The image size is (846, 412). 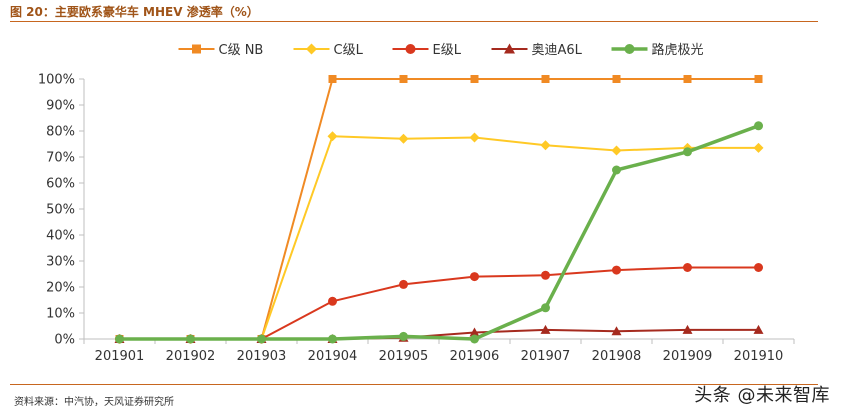 I want to click on legend-item-3: E级L, so click(x=427, y=50).